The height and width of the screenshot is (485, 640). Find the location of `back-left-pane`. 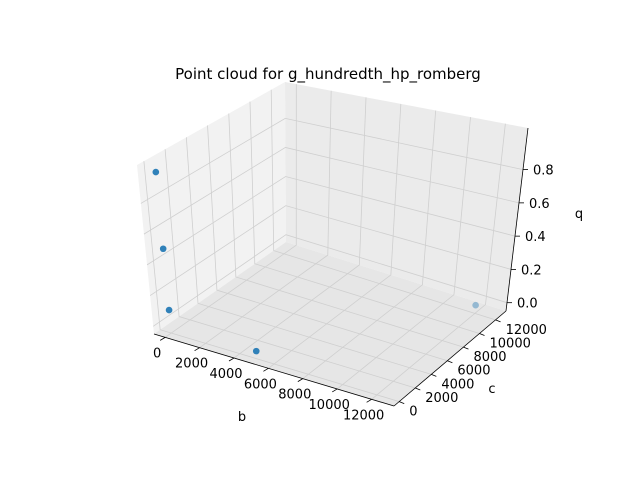

back-left-pane is located at coordinates (211, 208).